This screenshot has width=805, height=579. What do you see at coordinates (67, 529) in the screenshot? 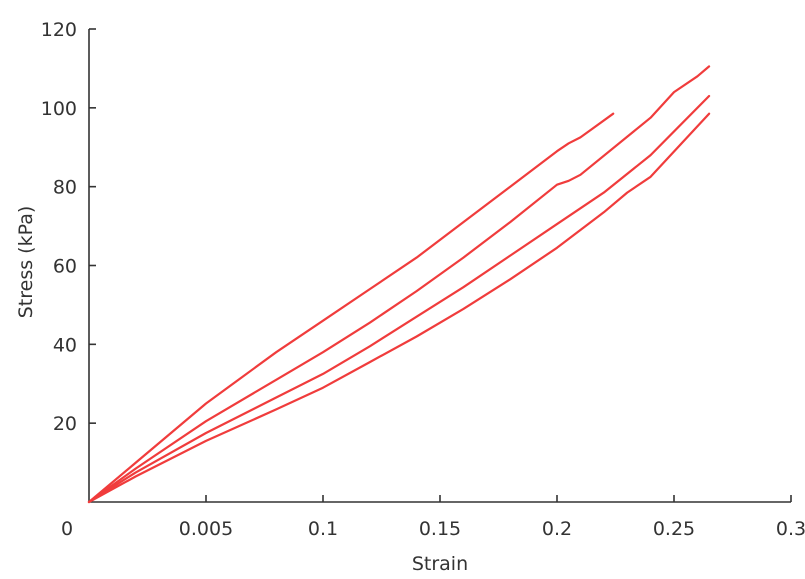
I see `x-tick-label: 0` at bounding box center [67, 529].